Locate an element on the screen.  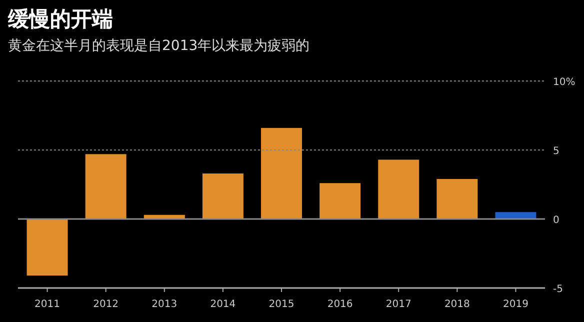
x-tick-label: 2011 is located at coordinates (47, 304).